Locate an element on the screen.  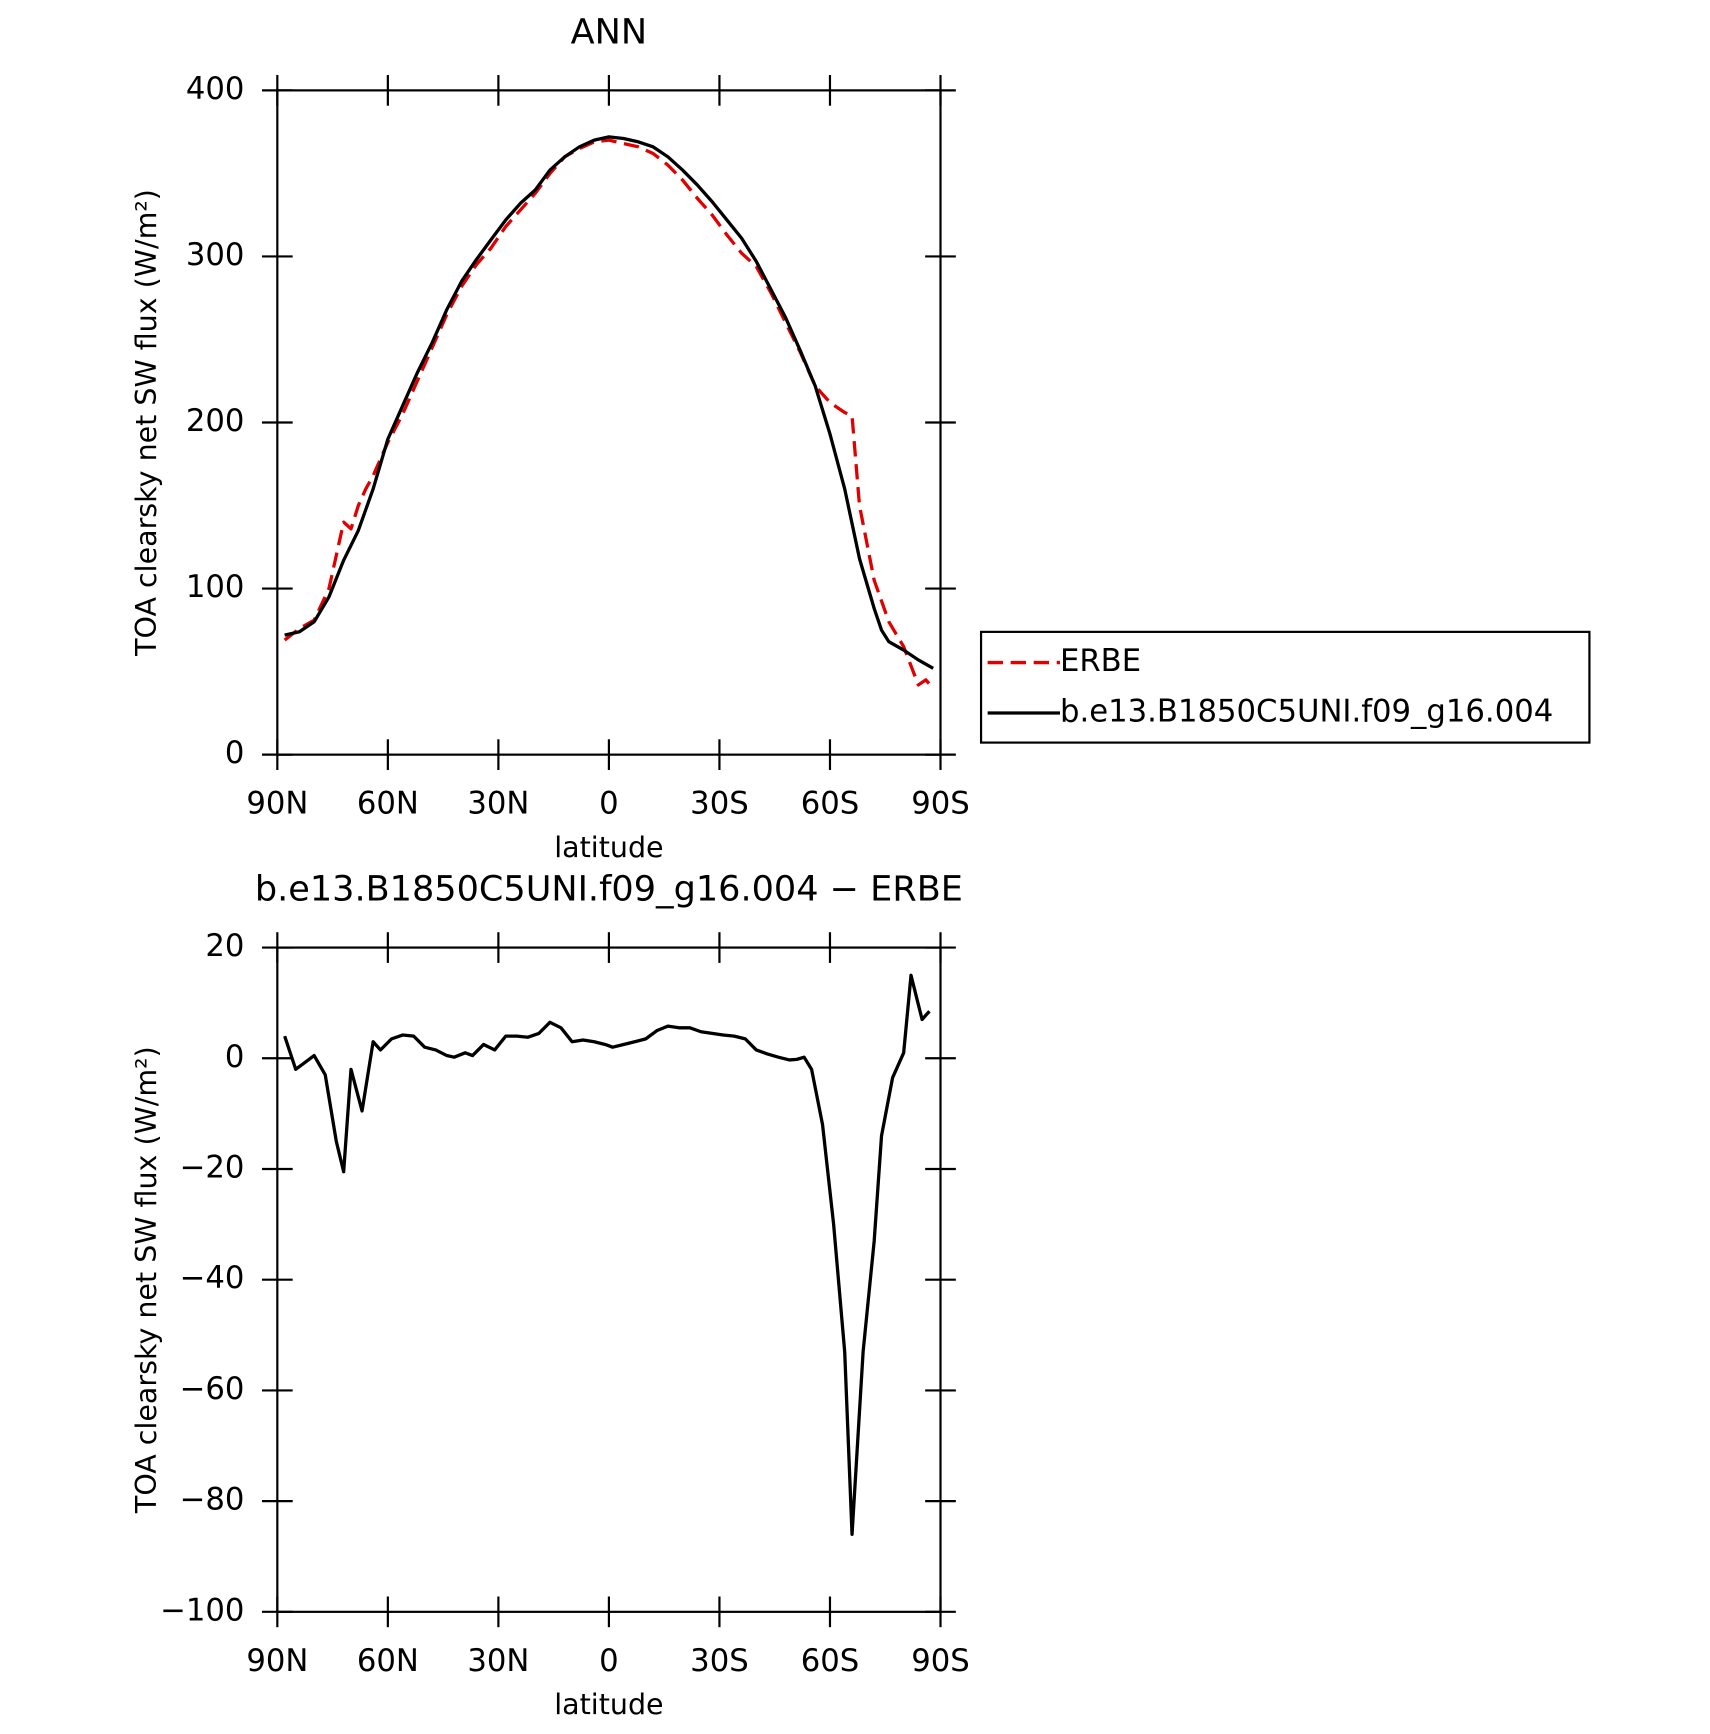
y-tick-label: −40 is located at coordinates (212, 1278).